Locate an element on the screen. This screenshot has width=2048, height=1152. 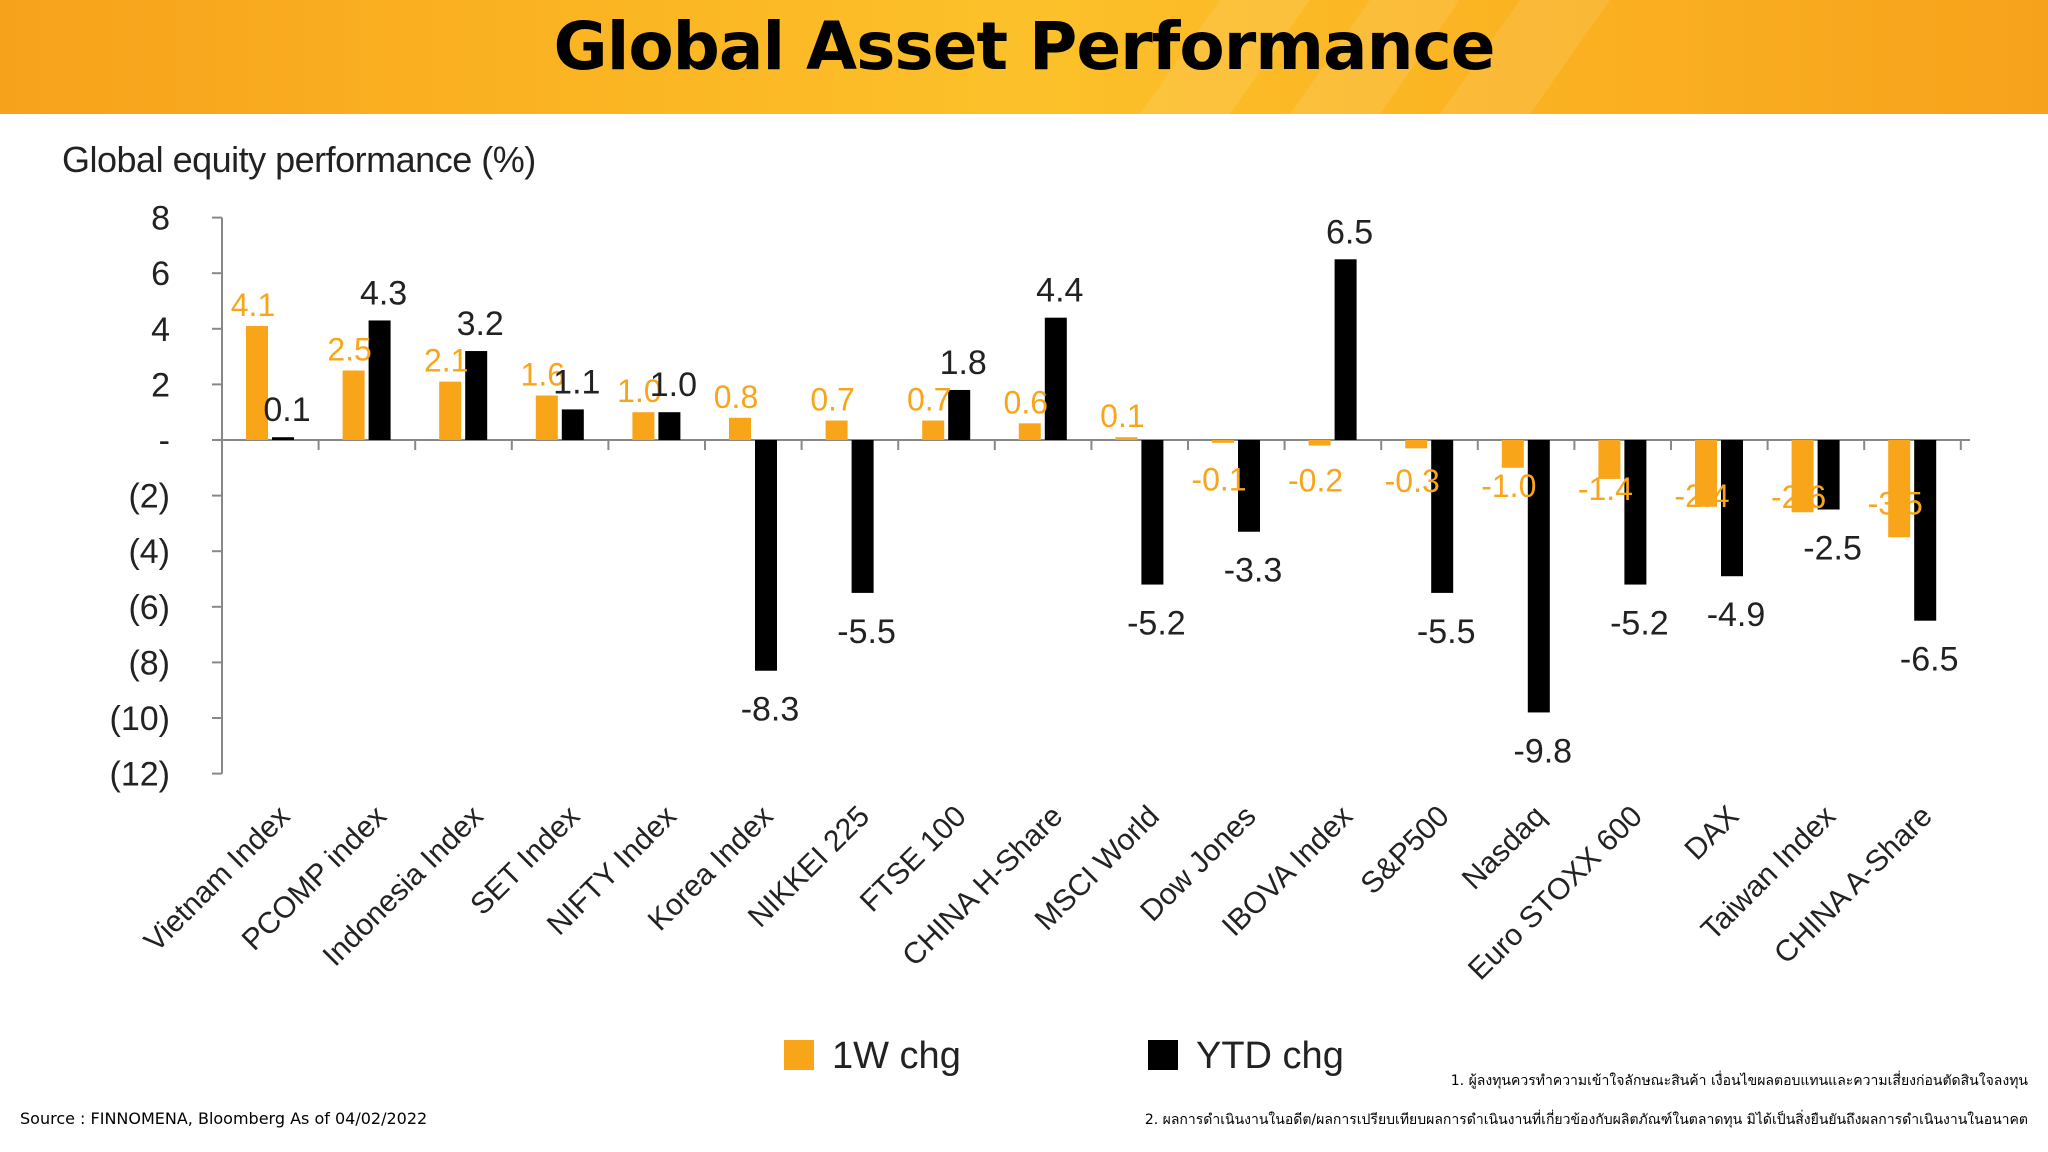
data-label-1w: 2.1 is located at coordinates (446, 361).